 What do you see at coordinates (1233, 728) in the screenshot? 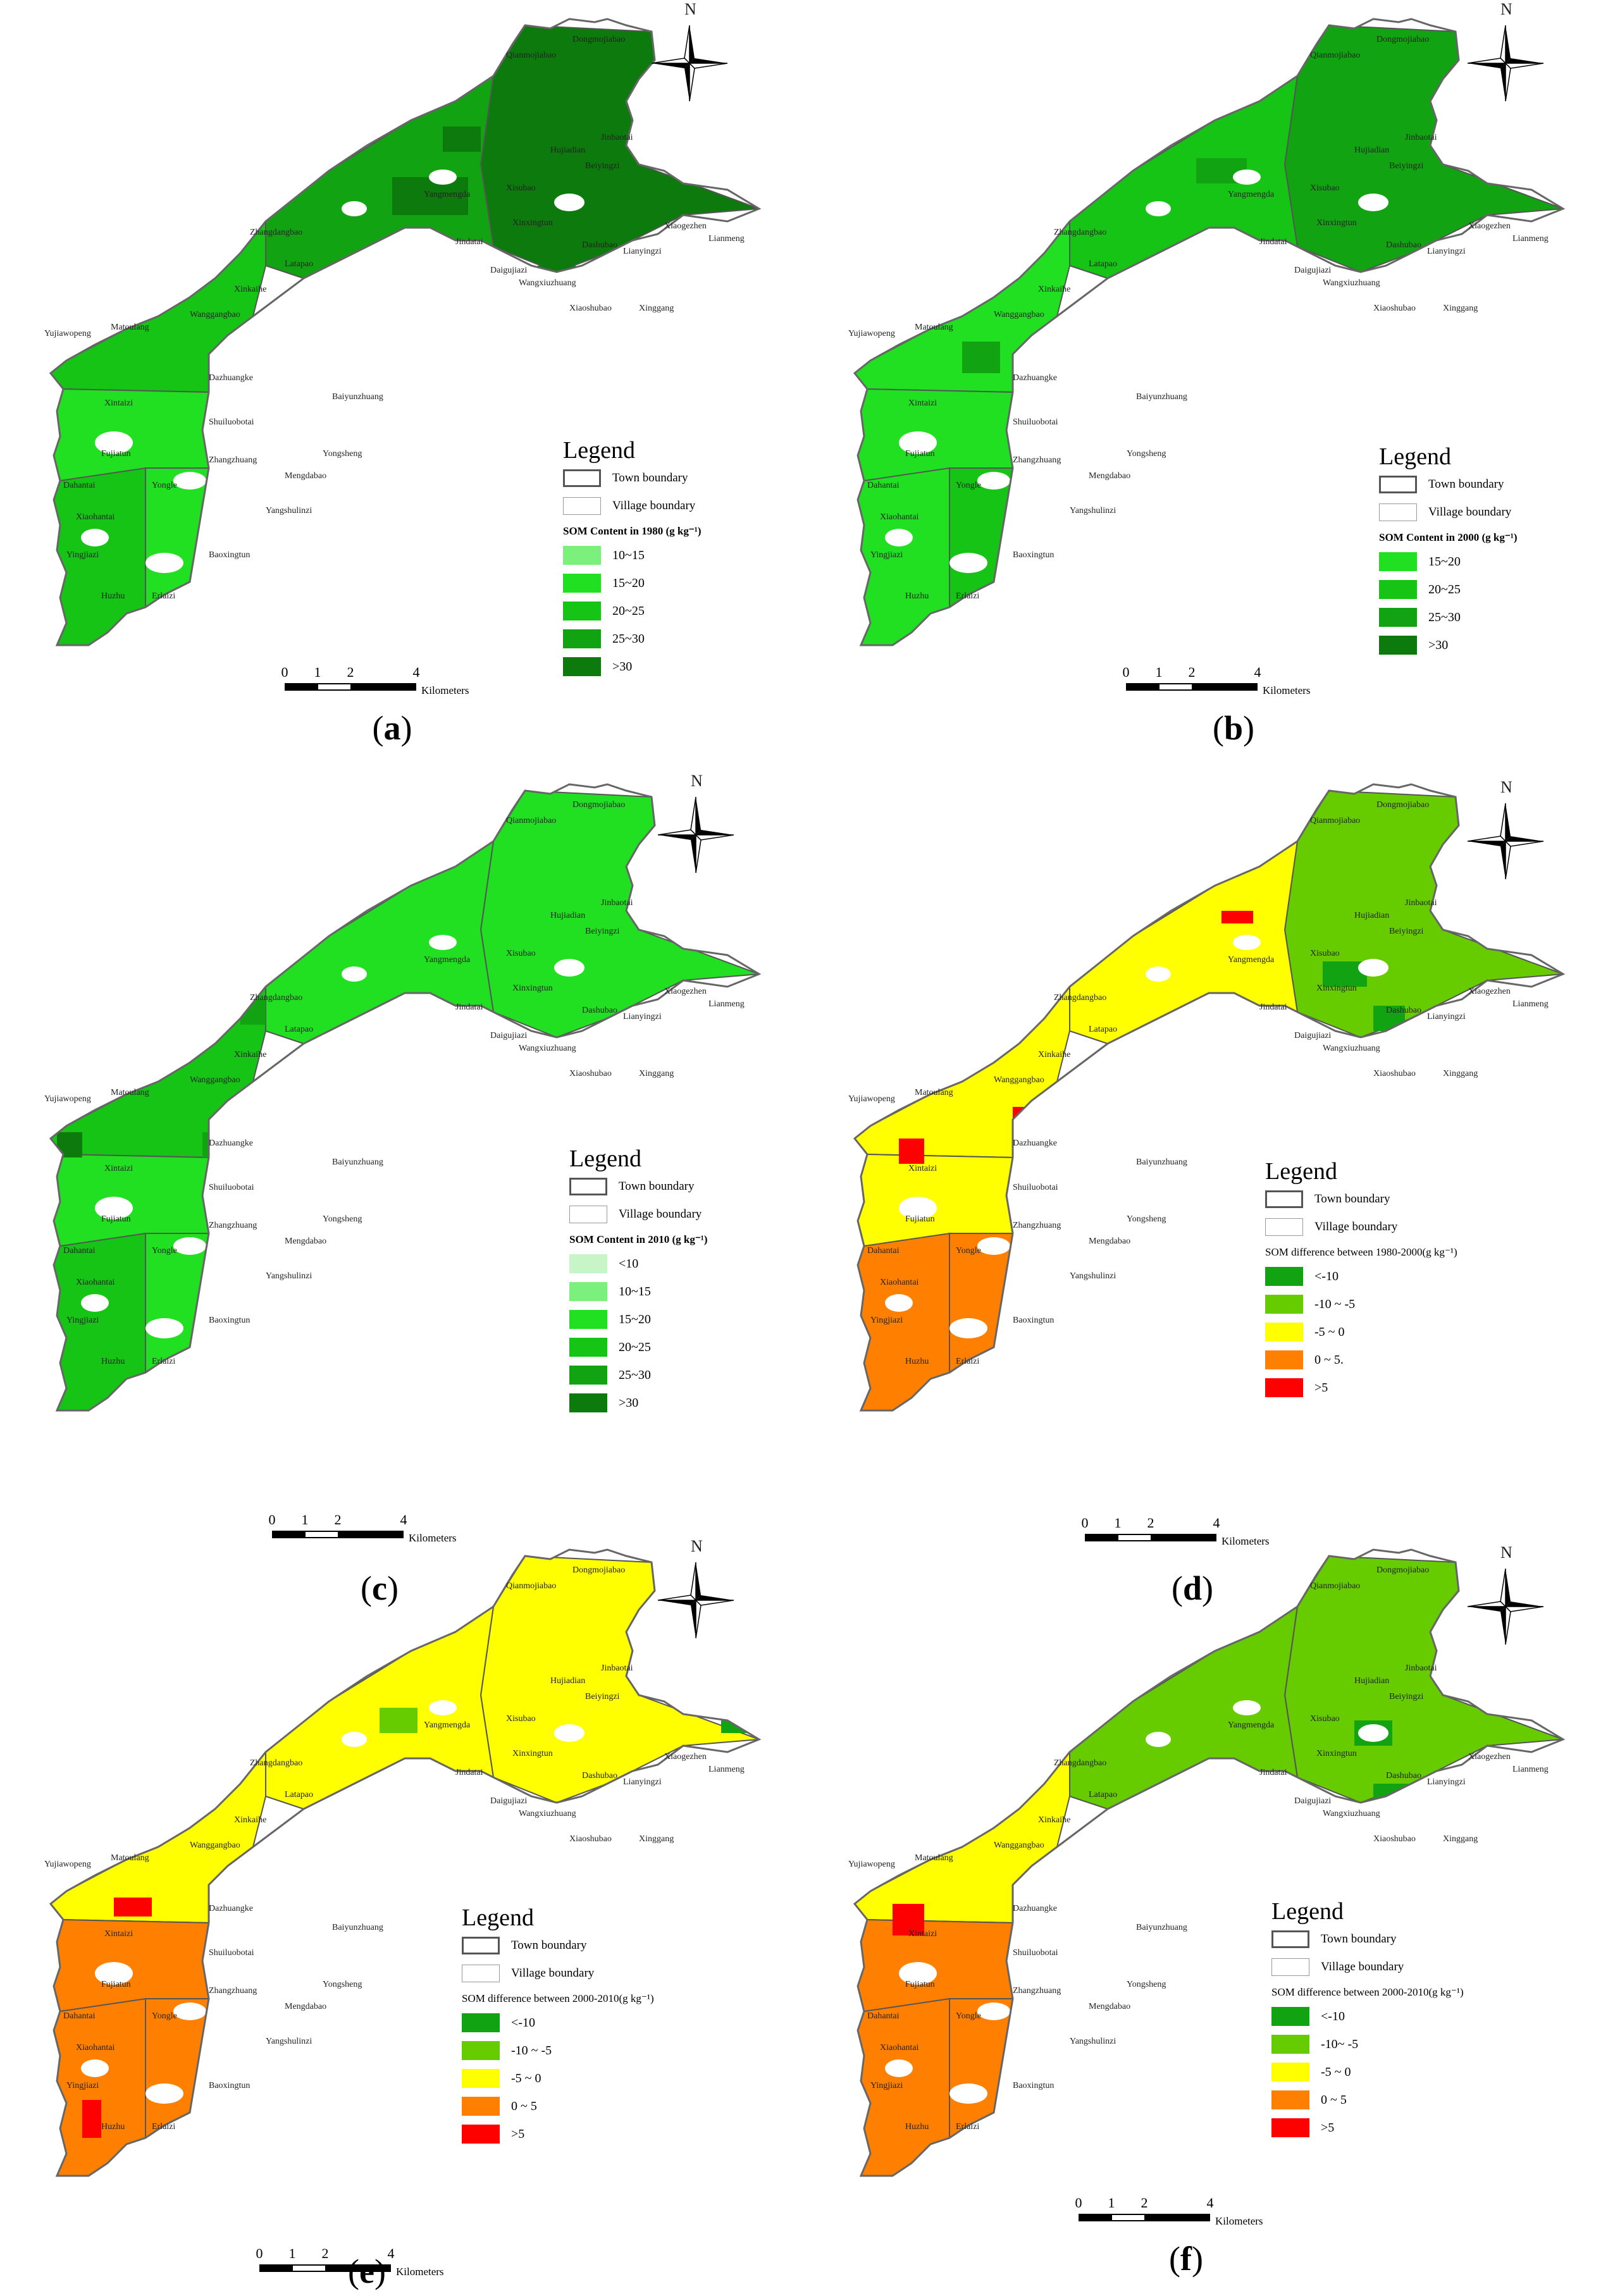
I see `panel-letter: b` at bounding box center [1233, 728].